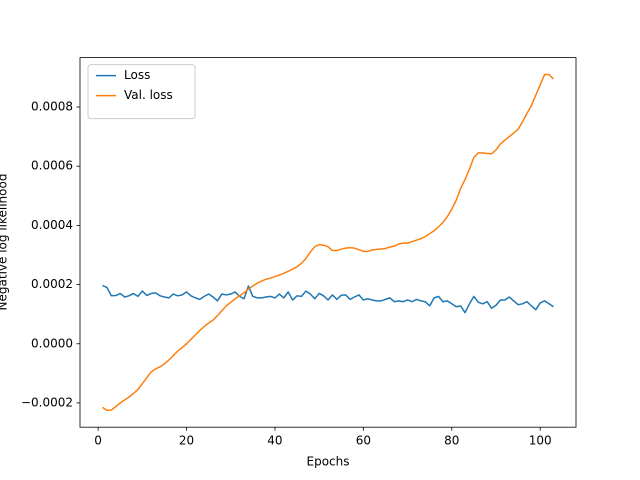 This screenshot has height=480, width=640. What do you see at coordinates (52, 107) in the screenshot?
I see `y-tick-label: 0.0008` at bounding box center [52, 107].